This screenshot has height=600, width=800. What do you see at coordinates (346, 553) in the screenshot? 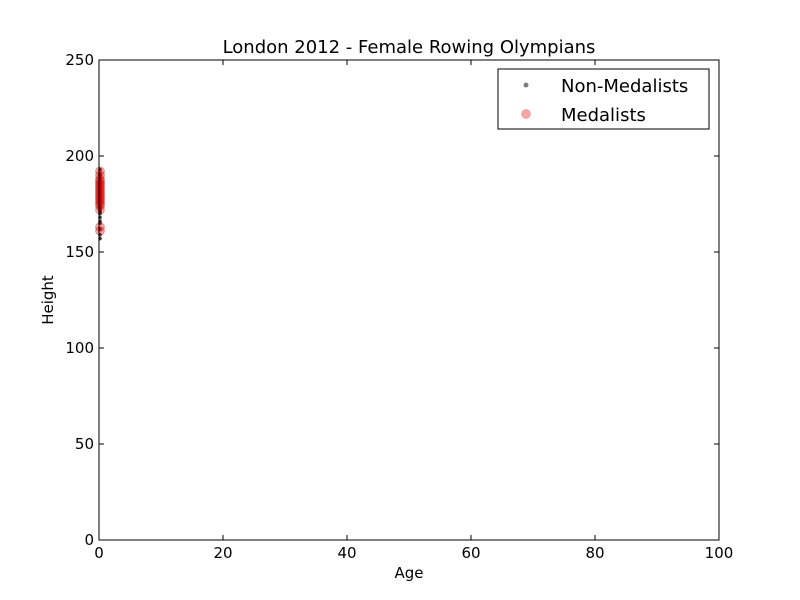
I see `x-tick-label: 40` at bounding box center [346, 553].